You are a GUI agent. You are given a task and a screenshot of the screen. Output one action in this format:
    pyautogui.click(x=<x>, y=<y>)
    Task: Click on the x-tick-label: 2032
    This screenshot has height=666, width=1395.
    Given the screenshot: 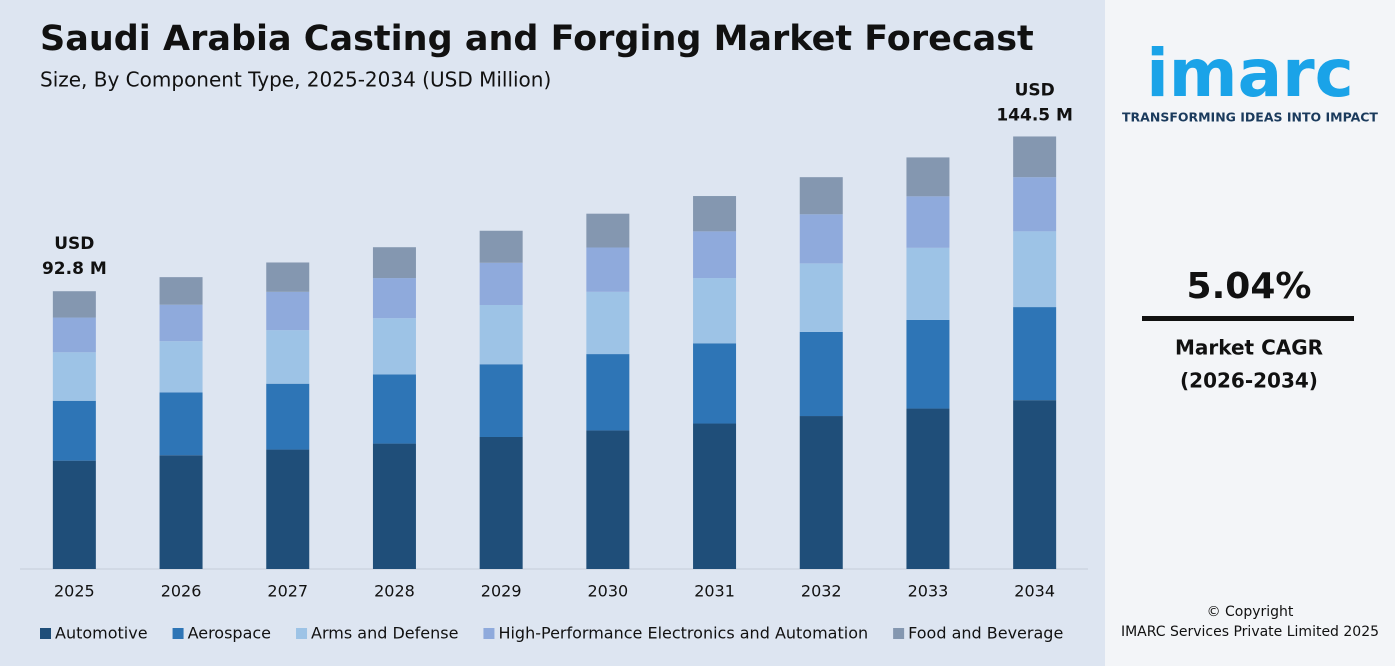 What is the action you would take?
    pyautogui.click(x=821, y=591)
    